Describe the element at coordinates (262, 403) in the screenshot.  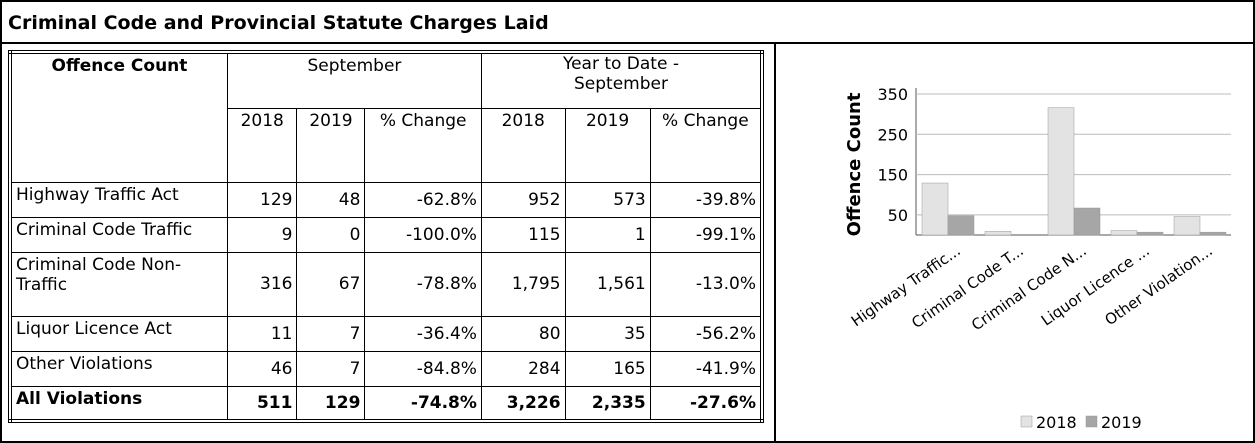
I see `table-cell: 511` at that location.